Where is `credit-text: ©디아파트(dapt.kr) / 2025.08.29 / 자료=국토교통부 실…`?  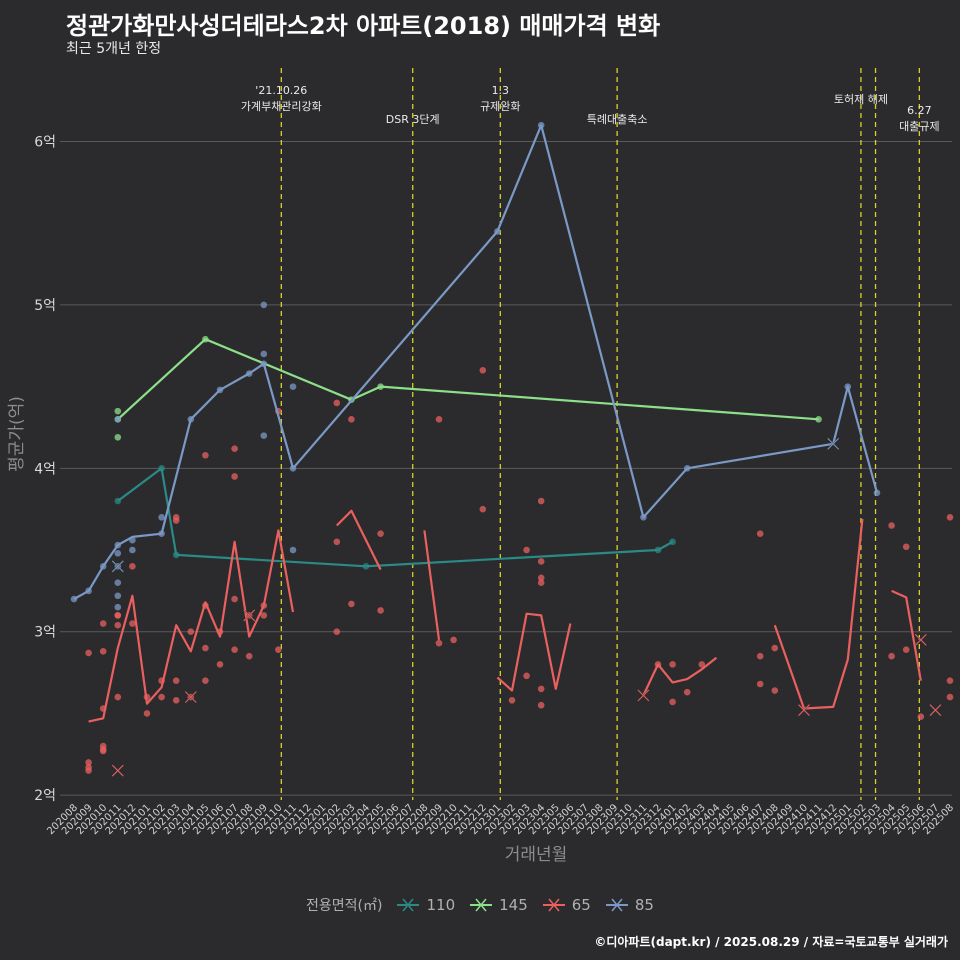
credit-text: ©디아파트(dapt.kr) / 2025.08.29 / 자료=국토교통부 실… is located at coordinates (771, 942).